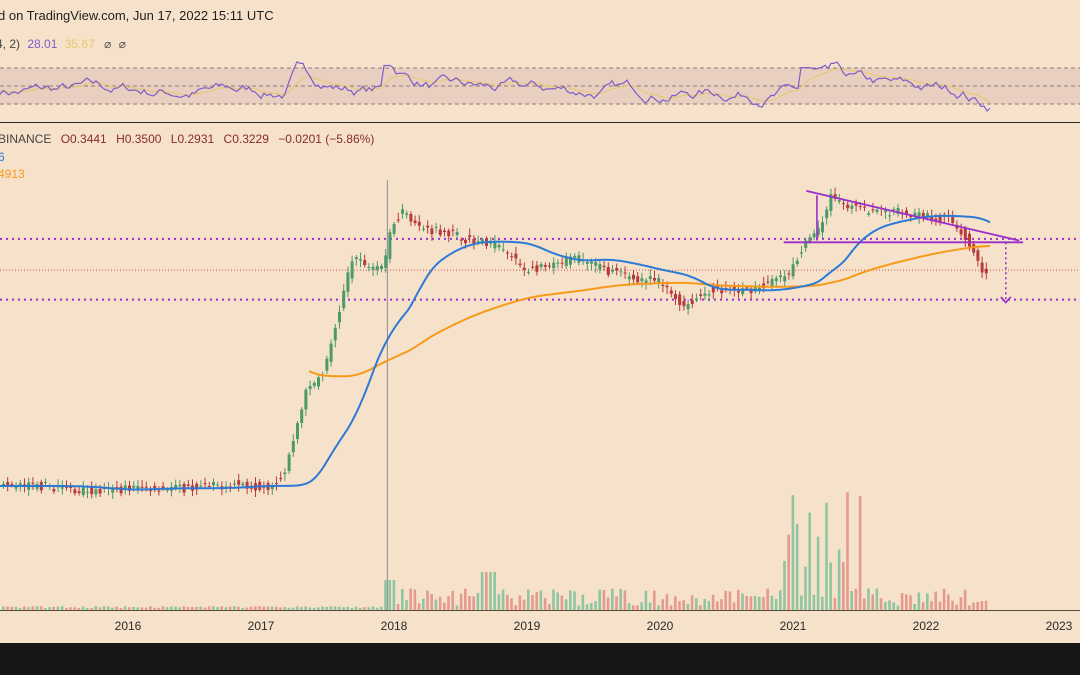  I want to click on time-tick-label: 2018, so click(394, 626).